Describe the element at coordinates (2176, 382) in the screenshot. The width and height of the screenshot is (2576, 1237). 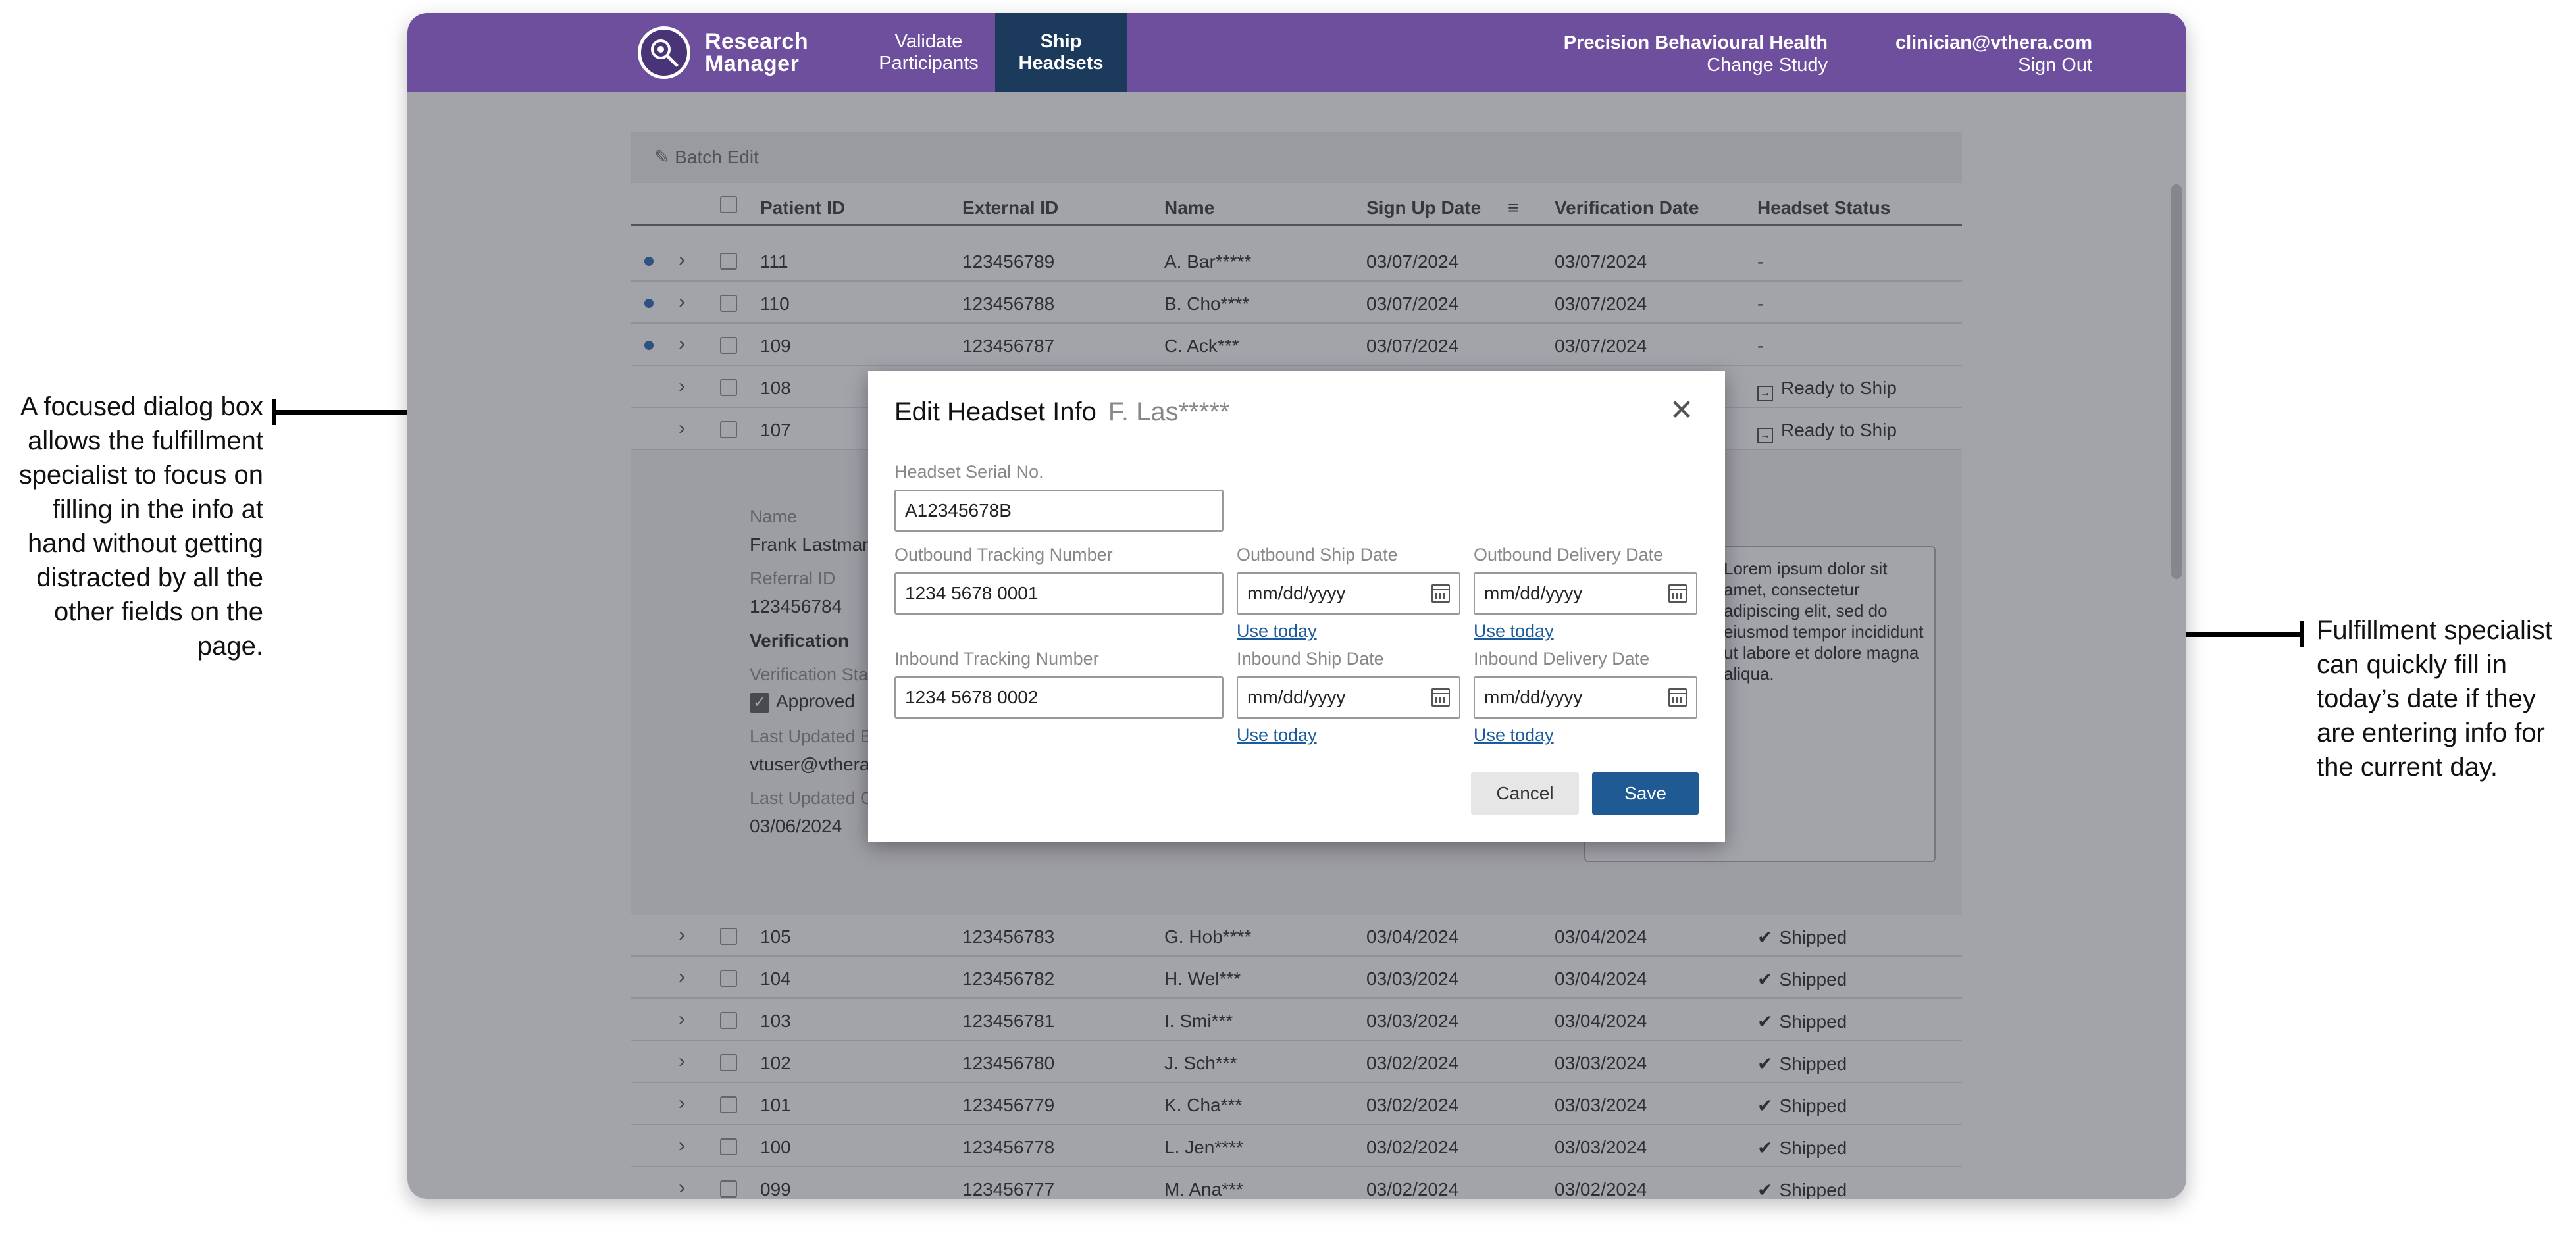
I see `vertical-scrollbar` at that location.